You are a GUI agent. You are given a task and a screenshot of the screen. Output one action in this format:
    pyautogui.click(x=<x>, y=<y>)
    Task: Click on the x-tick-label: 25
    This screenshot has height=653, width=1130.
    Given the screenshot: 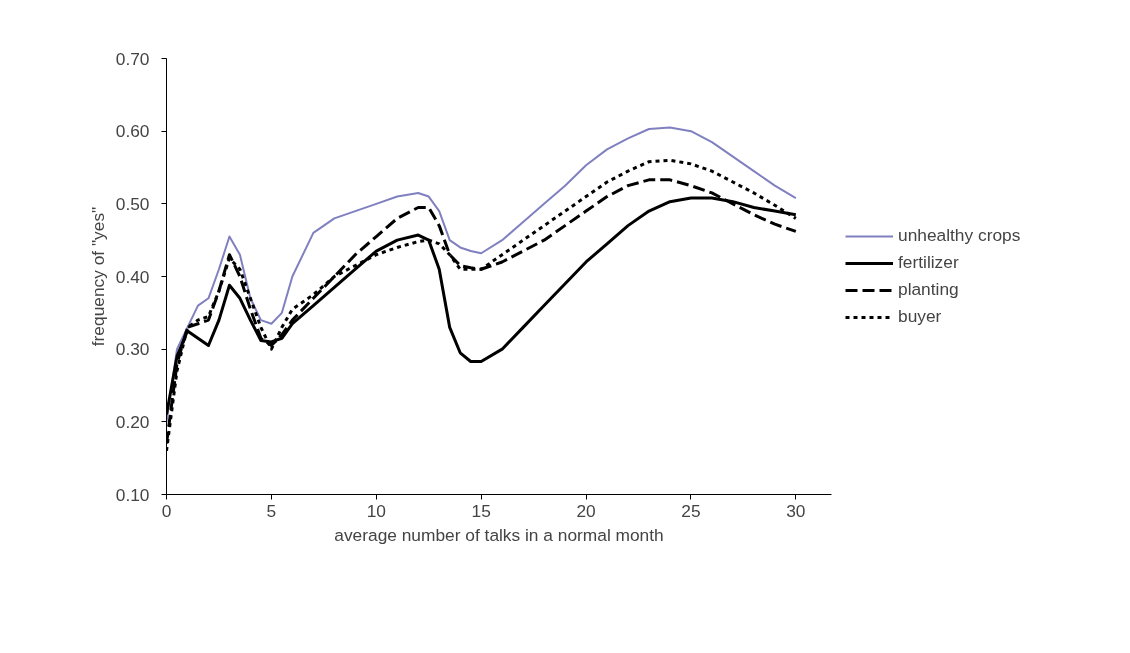 What is the action you would take?
    pyautogui.click(x=691, y=510)
    